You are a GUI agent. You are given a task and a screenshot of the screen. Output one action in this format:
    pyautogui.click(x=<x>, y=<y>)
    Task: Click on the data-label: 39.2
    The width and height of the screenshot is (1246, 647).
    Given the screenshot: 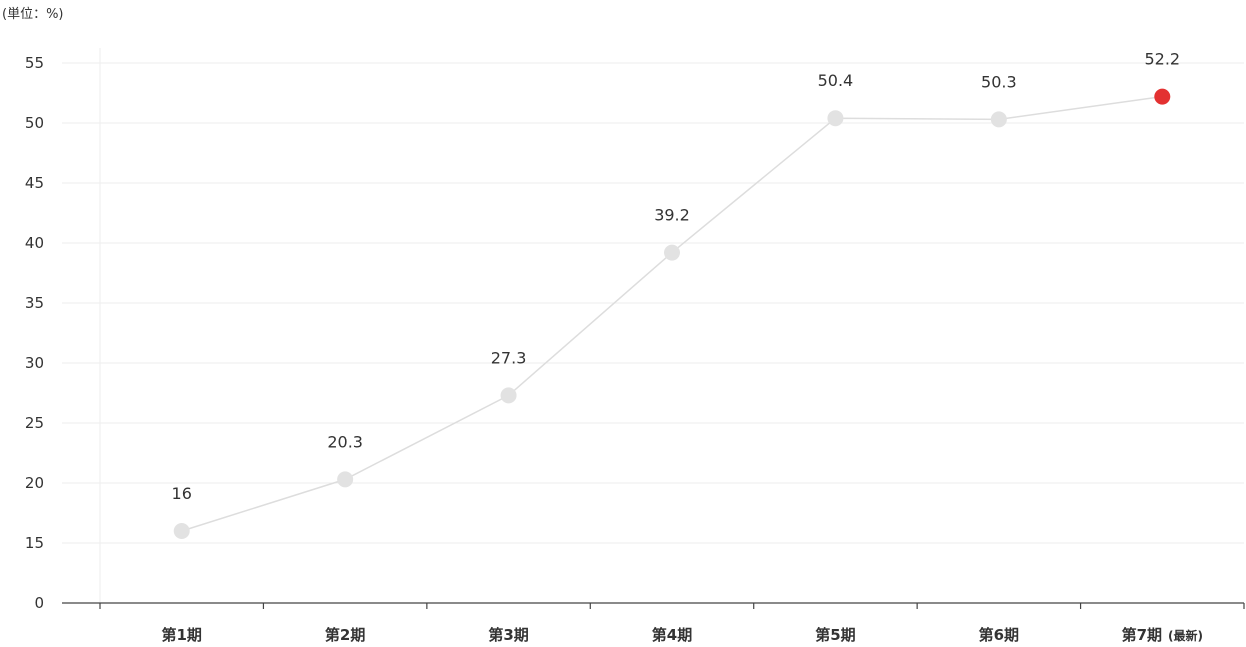 What is the action you would take?
    pyautogui.click(x=672, y=215)
    